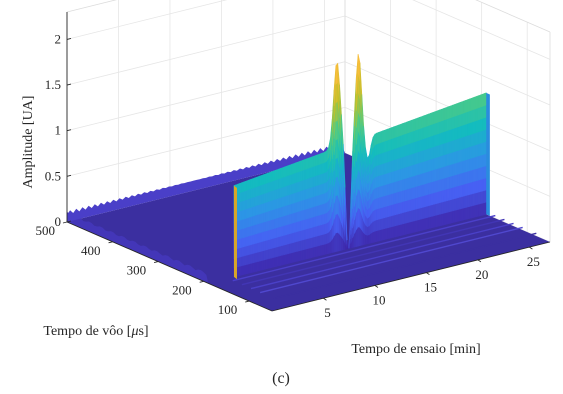 The image size is (563, 394). I want to click on x-axis-label: Tempo de ensaio [min], so click(415, 349).